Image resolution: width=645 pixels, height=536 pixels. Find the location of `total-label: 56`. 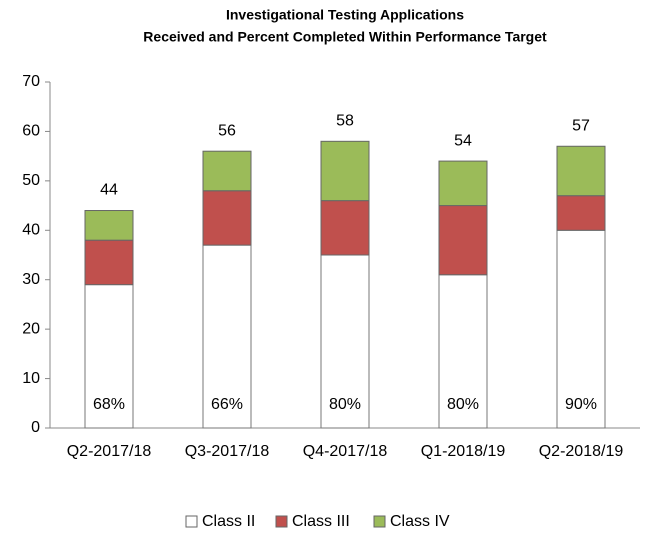

total-label: 56 is located at coordinates (227, 130).